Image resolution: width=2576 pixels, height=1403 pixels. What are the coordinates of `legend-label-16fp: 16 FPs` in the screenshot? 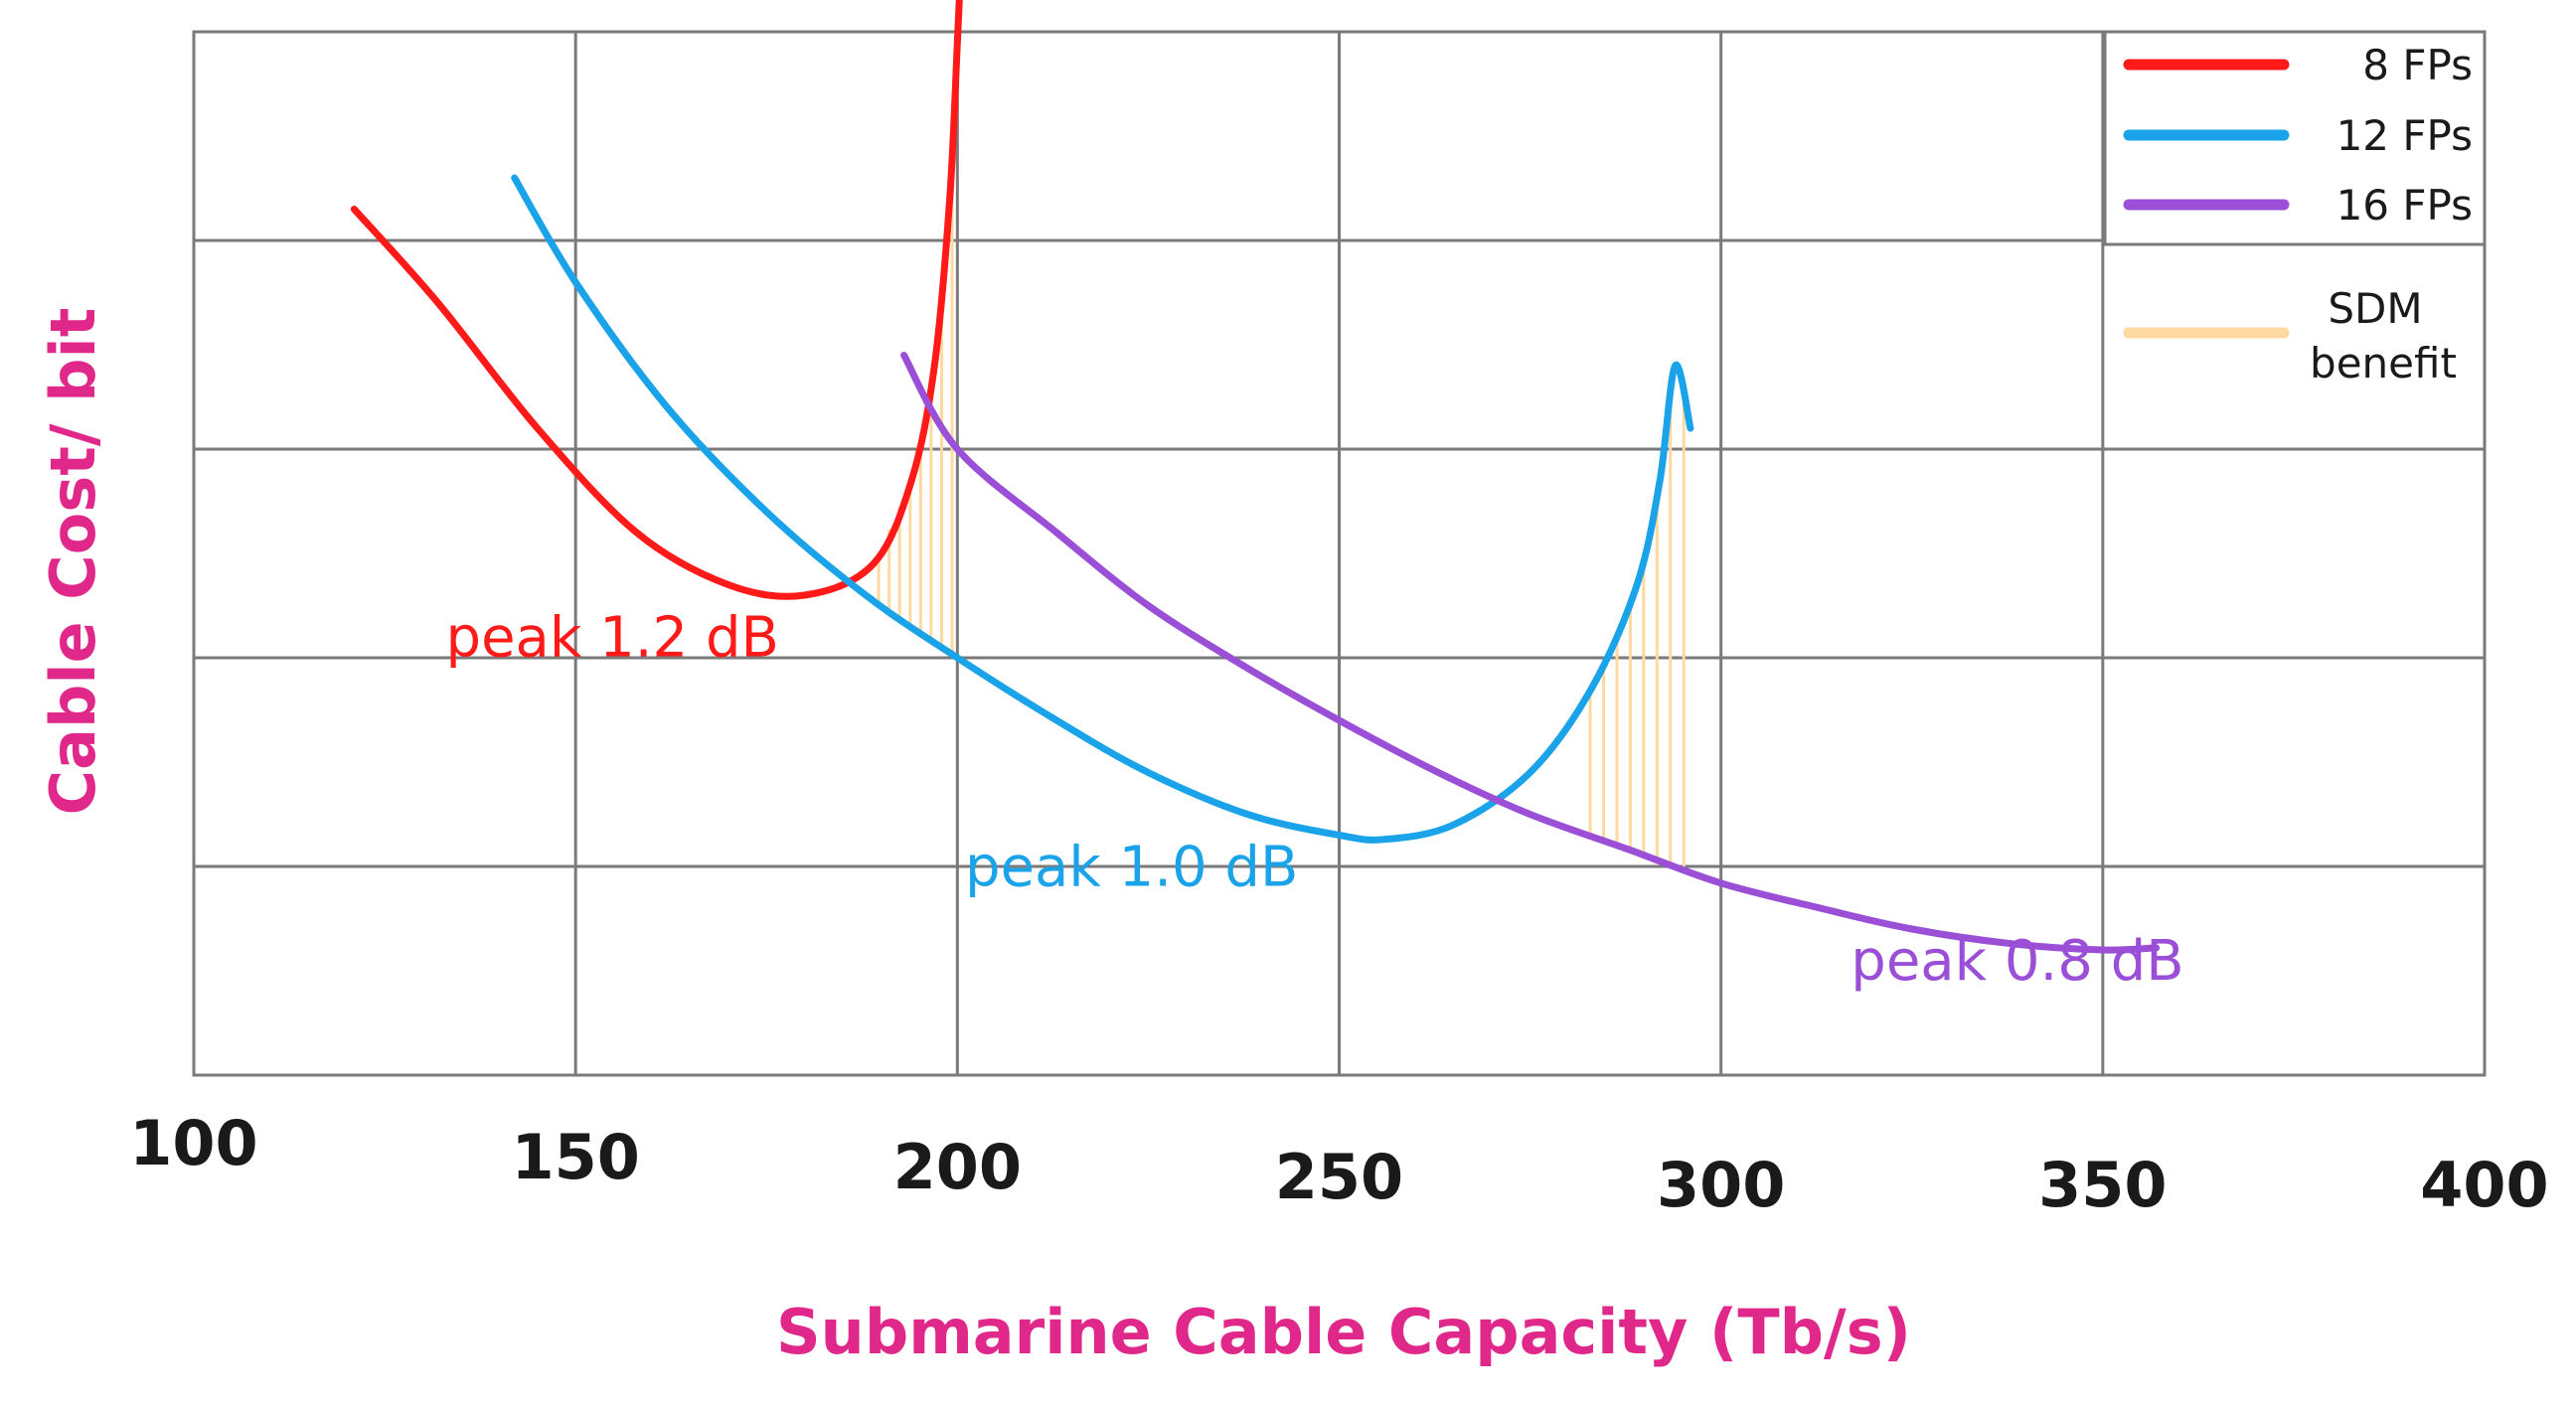 It's located at (2404, 205).